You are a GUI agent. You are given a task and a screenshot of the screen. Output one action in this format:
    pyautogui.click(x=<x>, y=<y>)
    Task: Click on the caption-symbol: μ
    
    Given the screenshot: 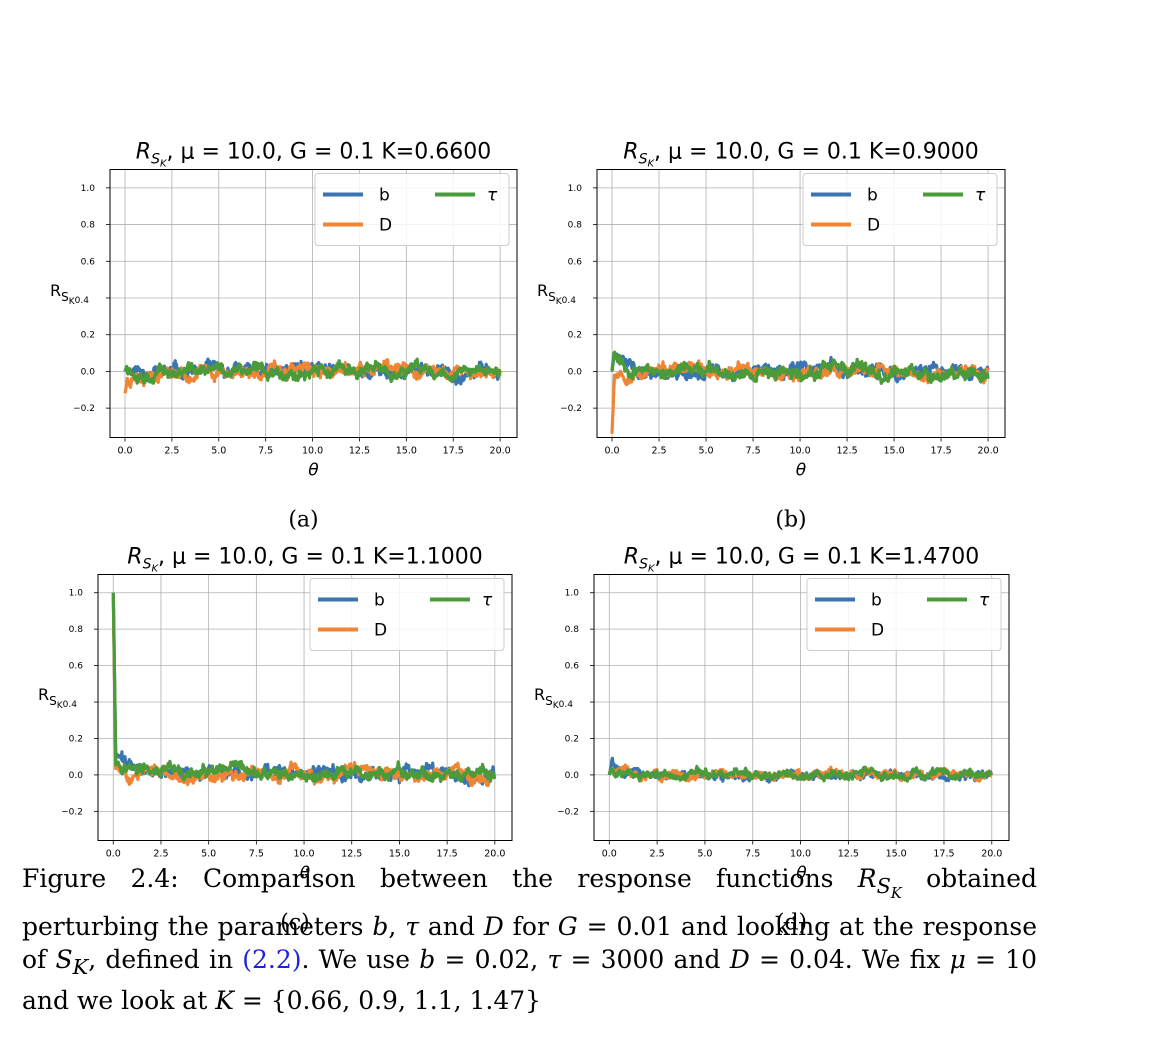 What is the action you would take?
    pyautogui.click(x=957, y=960)
    